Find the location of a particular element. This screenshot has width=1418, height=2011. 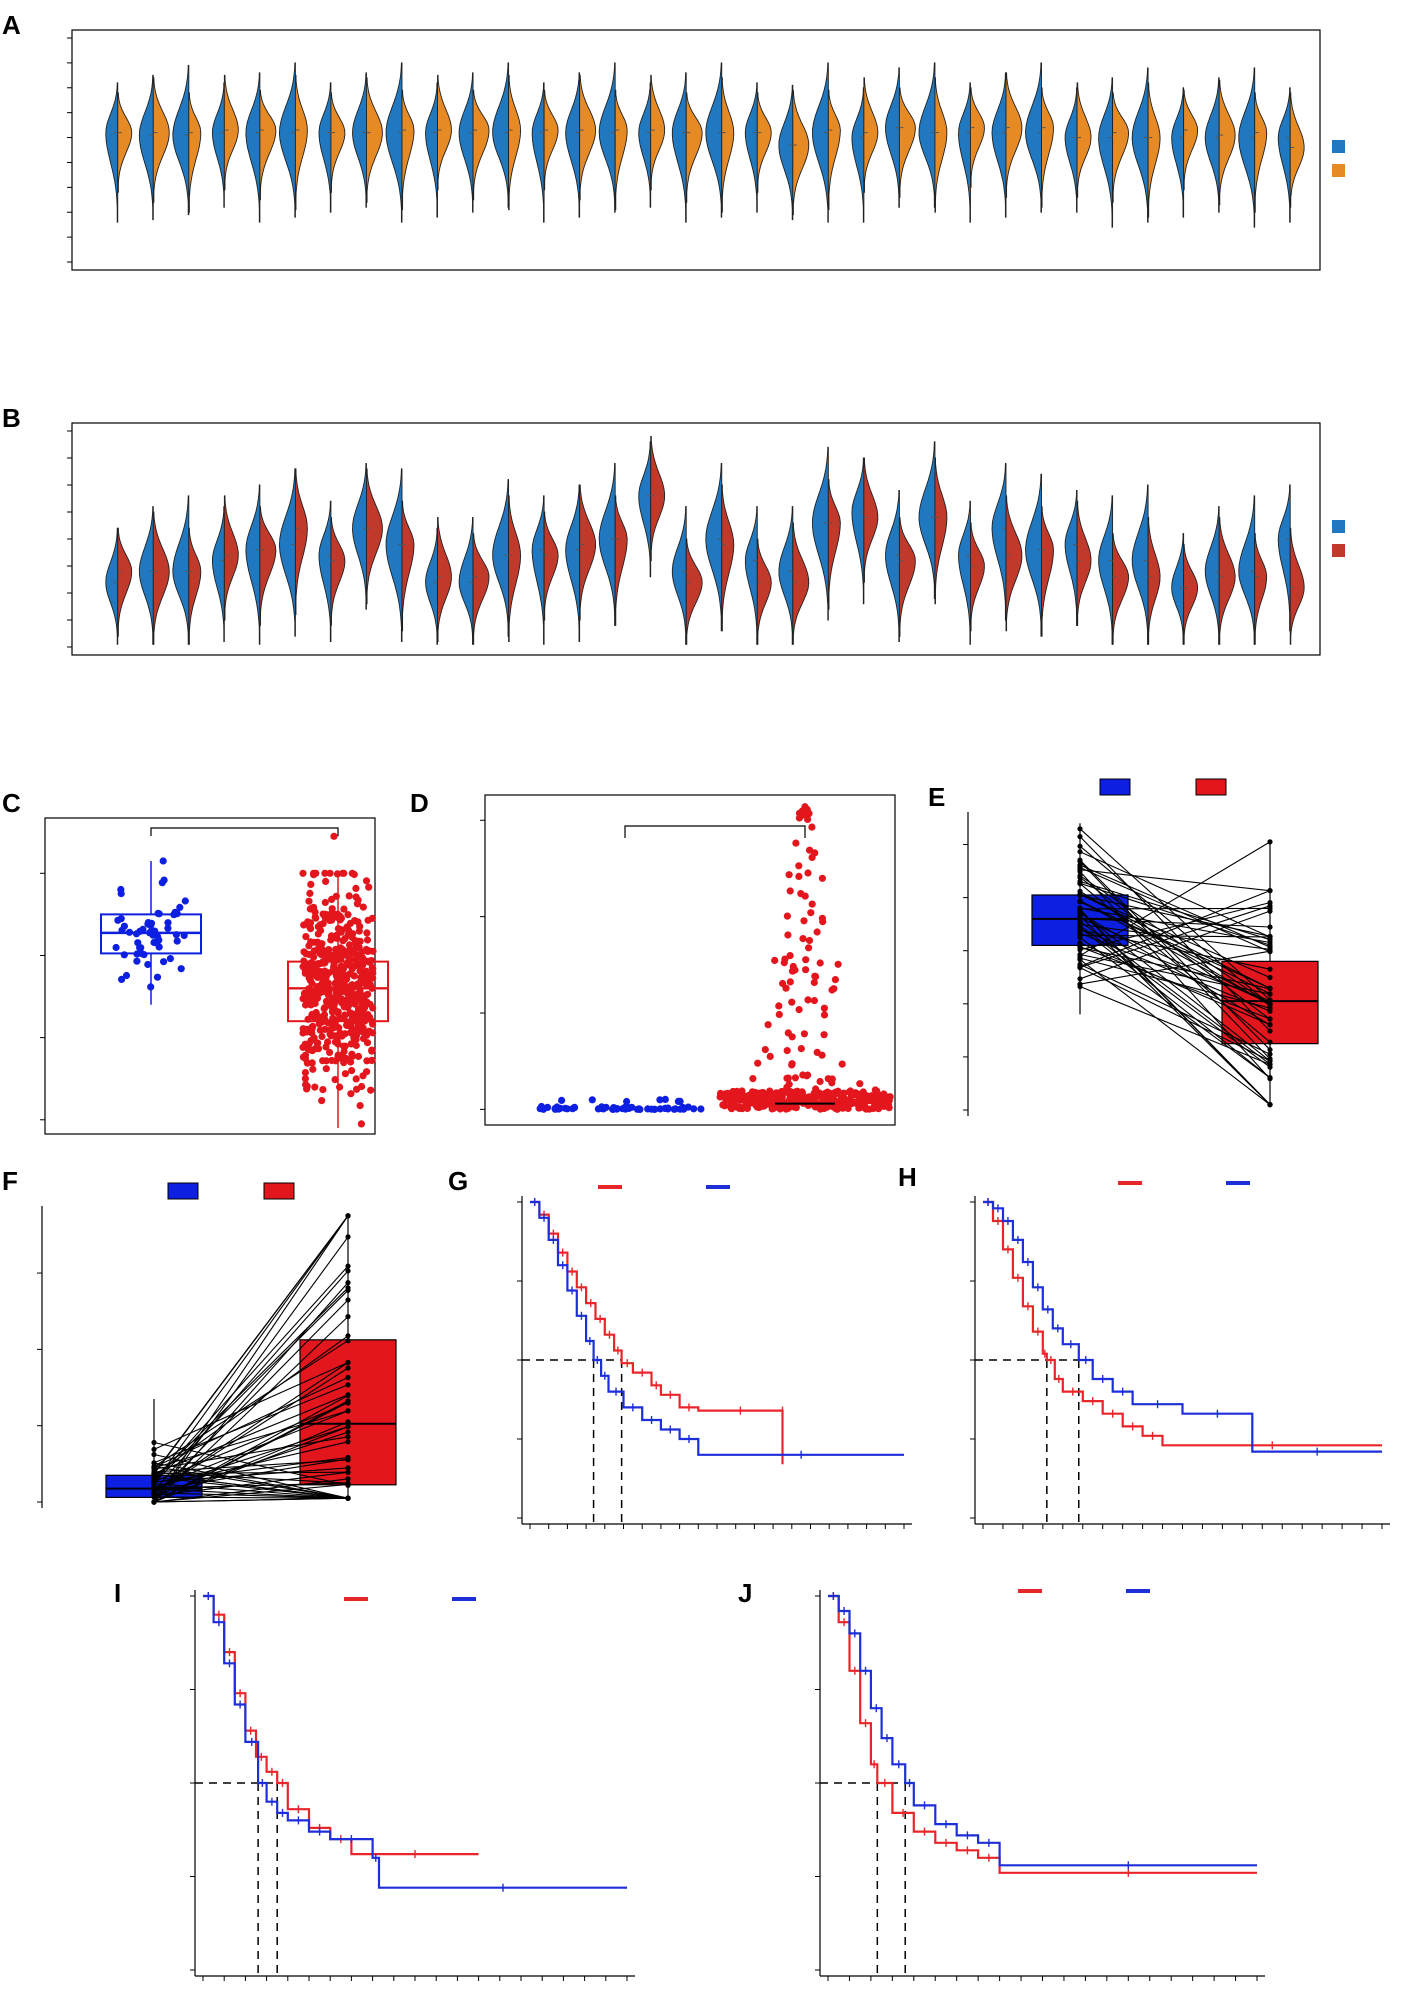

plot-frame-D is located at coordinates (690, 960).